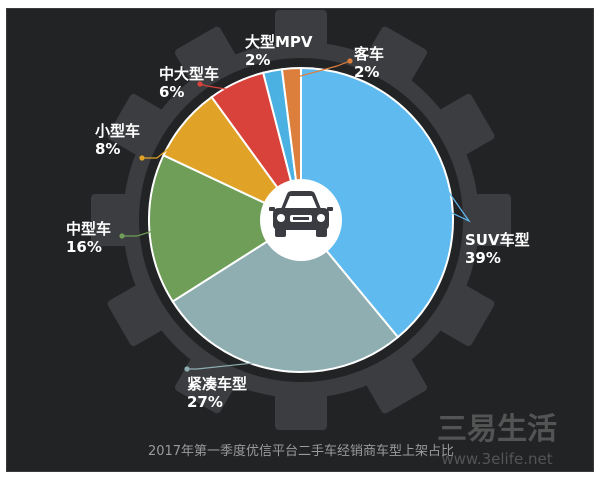 The width and height of the screenshot is (600, 480). I want to click on car-icon, so click(301, 214).